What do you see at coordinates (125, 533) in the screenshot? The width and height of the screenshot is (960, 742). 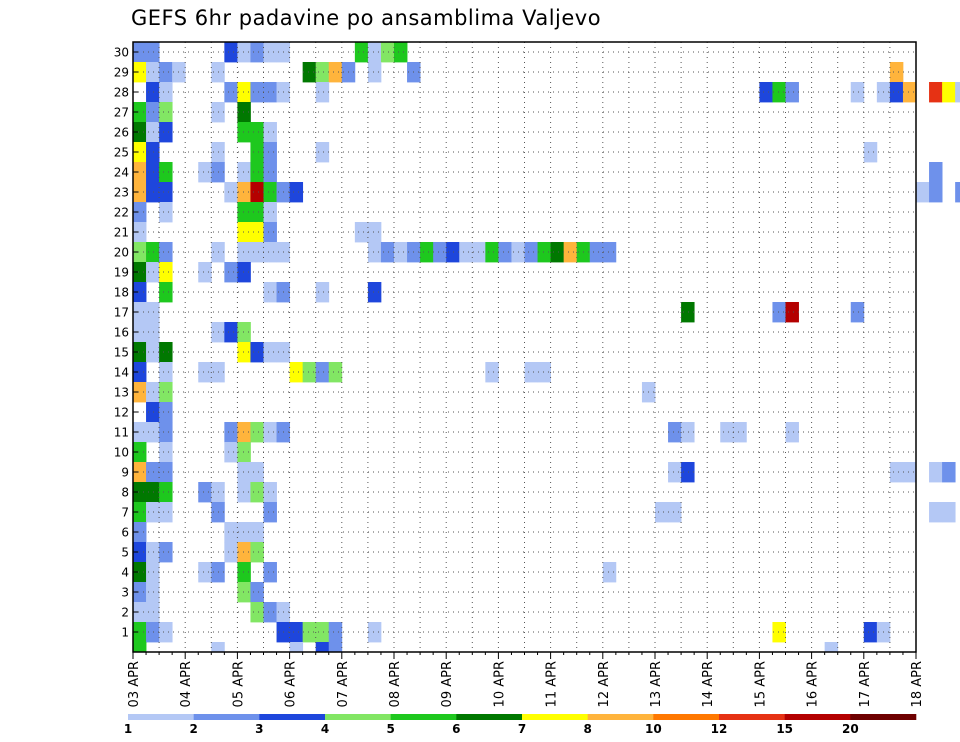 I see `y-tick-label: 6` at bounding box center [125, 533].